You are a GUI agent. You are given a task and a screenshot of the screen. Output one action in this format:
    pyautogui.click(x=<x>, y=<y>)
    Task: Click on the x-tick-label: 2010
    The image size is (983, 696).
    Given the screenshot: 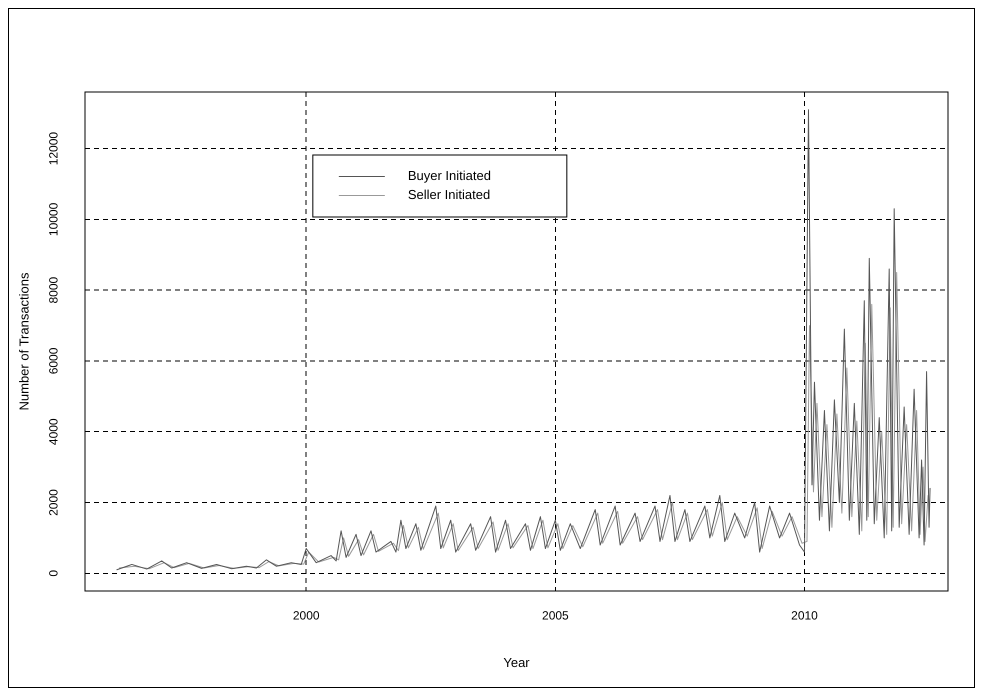 What is the action you would take?
    pyautogui.click(x=804, y=615)
    